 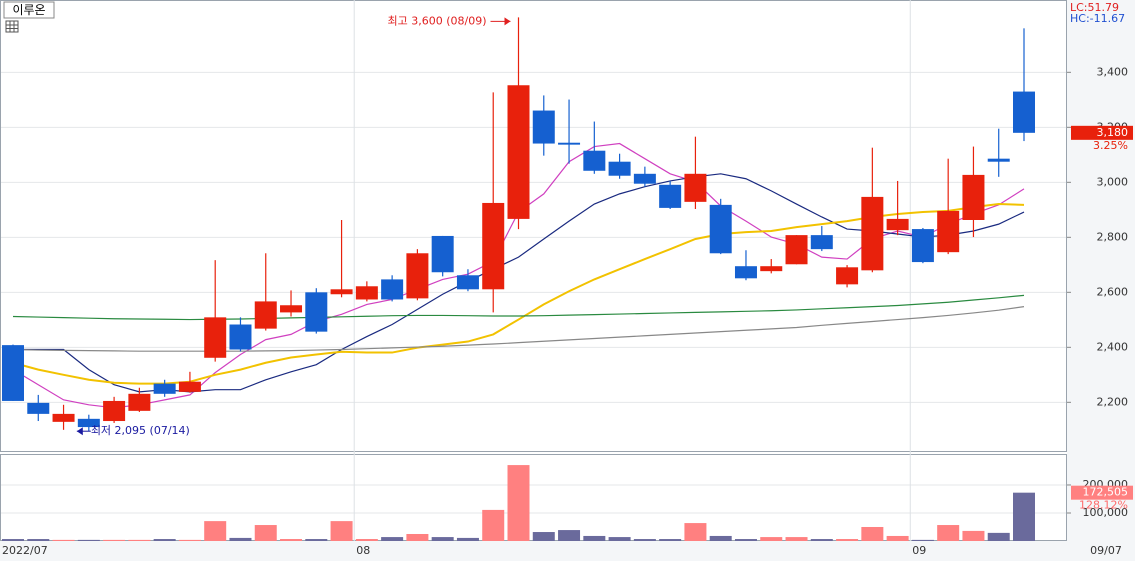 I want to click on x-end-label: 09/07, so click(x=1106, y=550).